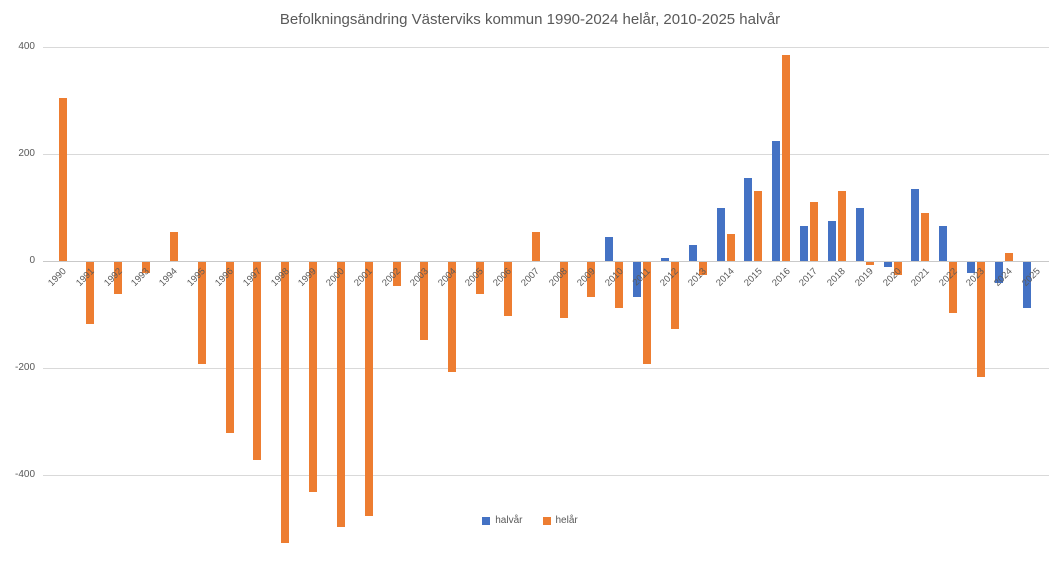  I want to click on bar-halvar-2024, so click(998, 273).